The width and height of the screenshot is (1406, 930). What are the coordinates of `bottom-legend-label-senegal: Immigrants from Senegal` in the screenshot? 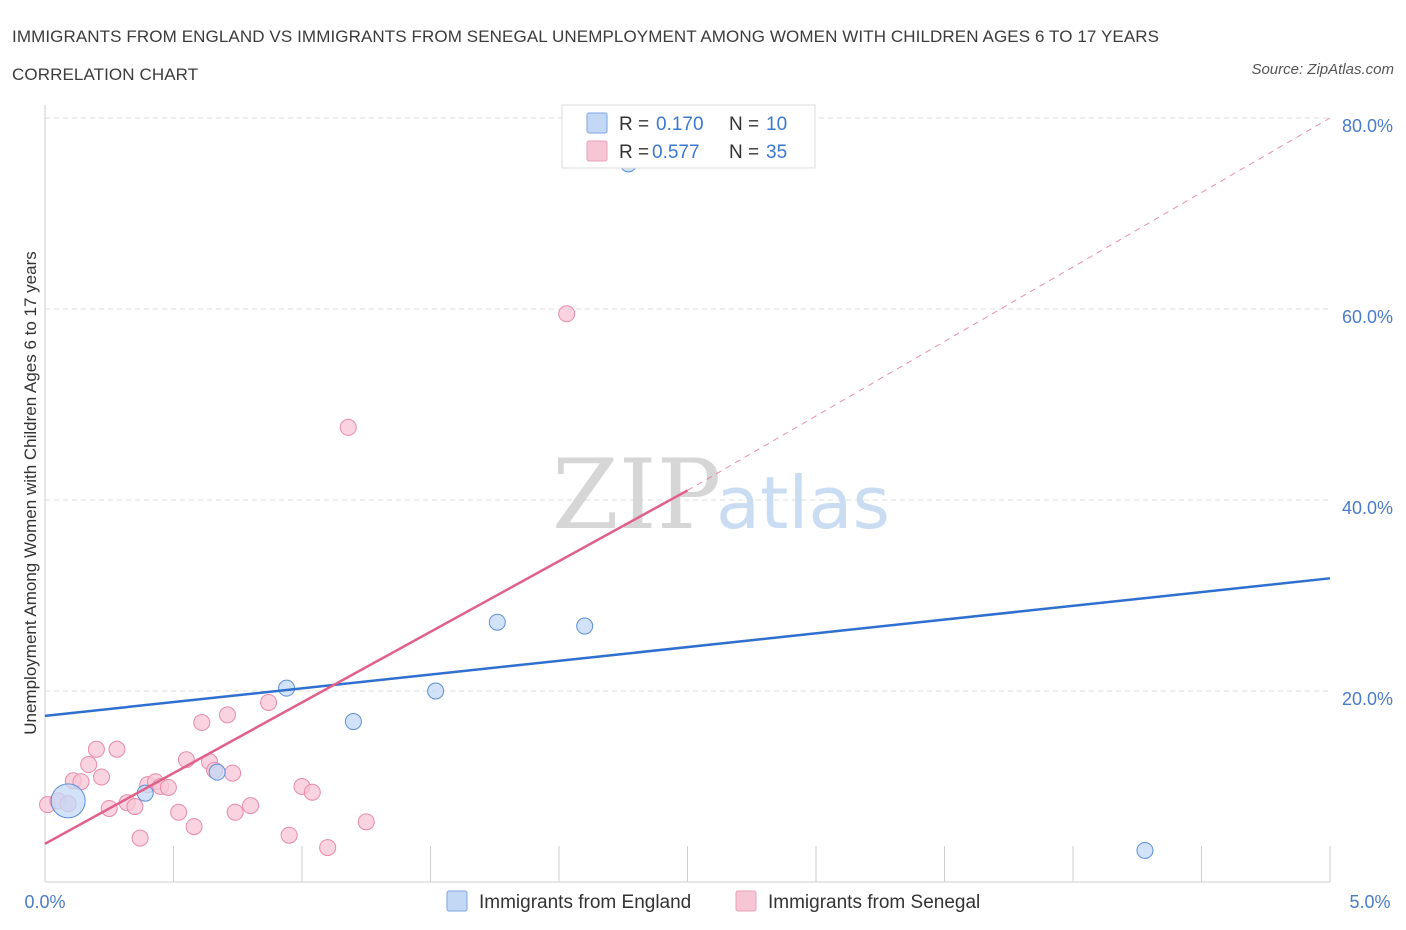 It's located at (874, 902).